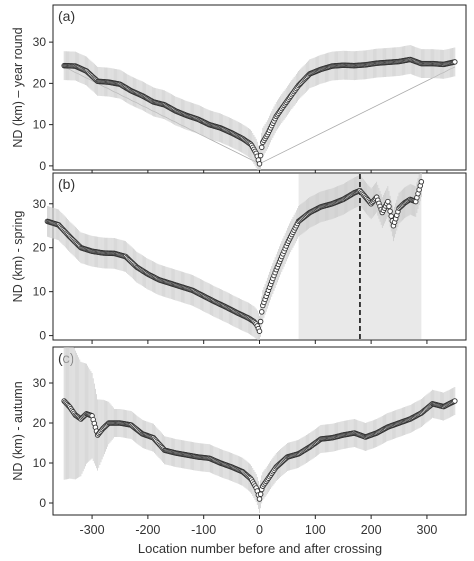  I want to click on shared-x-axis: -300 -200 -100 0 100 200 300, so click(259, 530).